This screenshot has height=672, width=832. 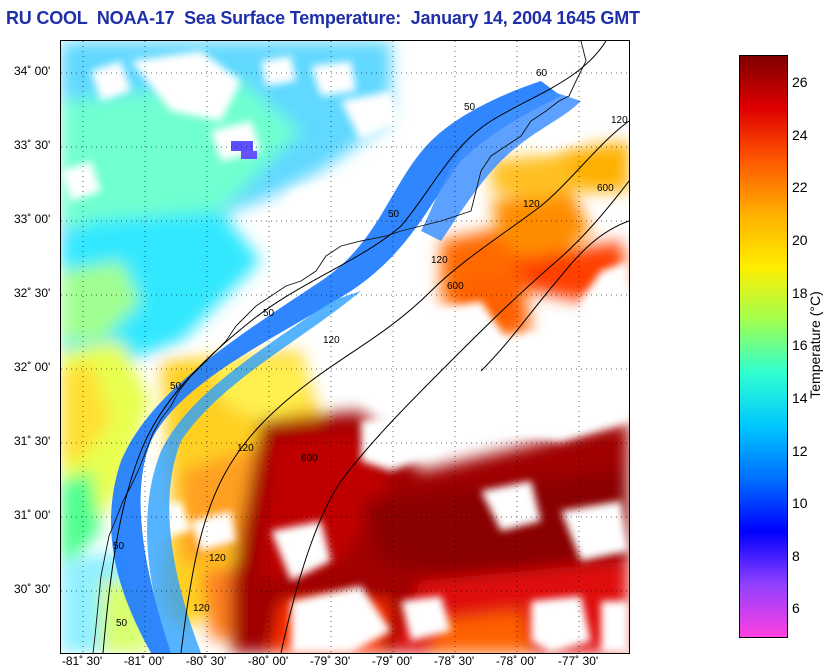 I want to click on lat-label: 31˚ 00', so click(x=32, y=515).